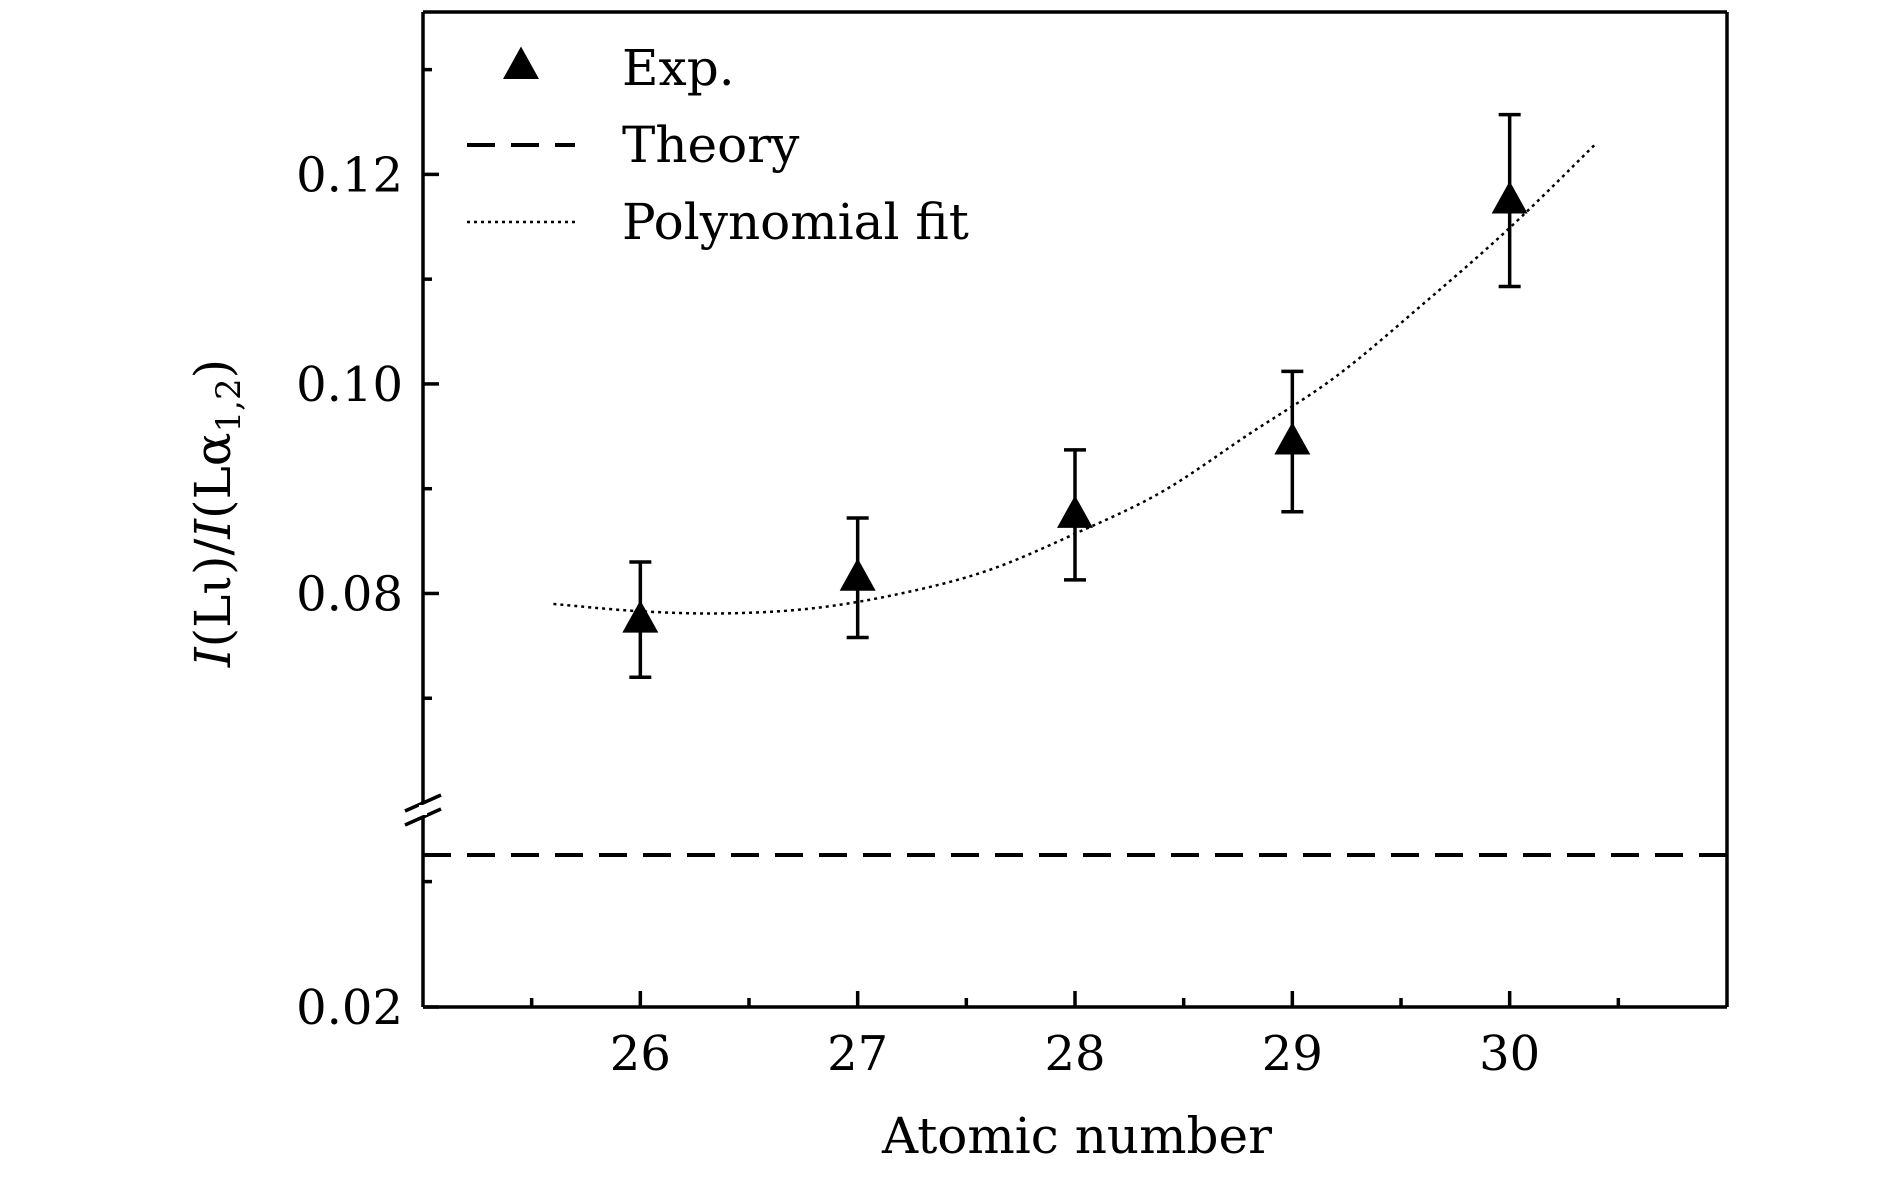 The height and width of the screenshot is (1182, 1890). I want to click on y-tick-label: 0.10, so click(349, 385).